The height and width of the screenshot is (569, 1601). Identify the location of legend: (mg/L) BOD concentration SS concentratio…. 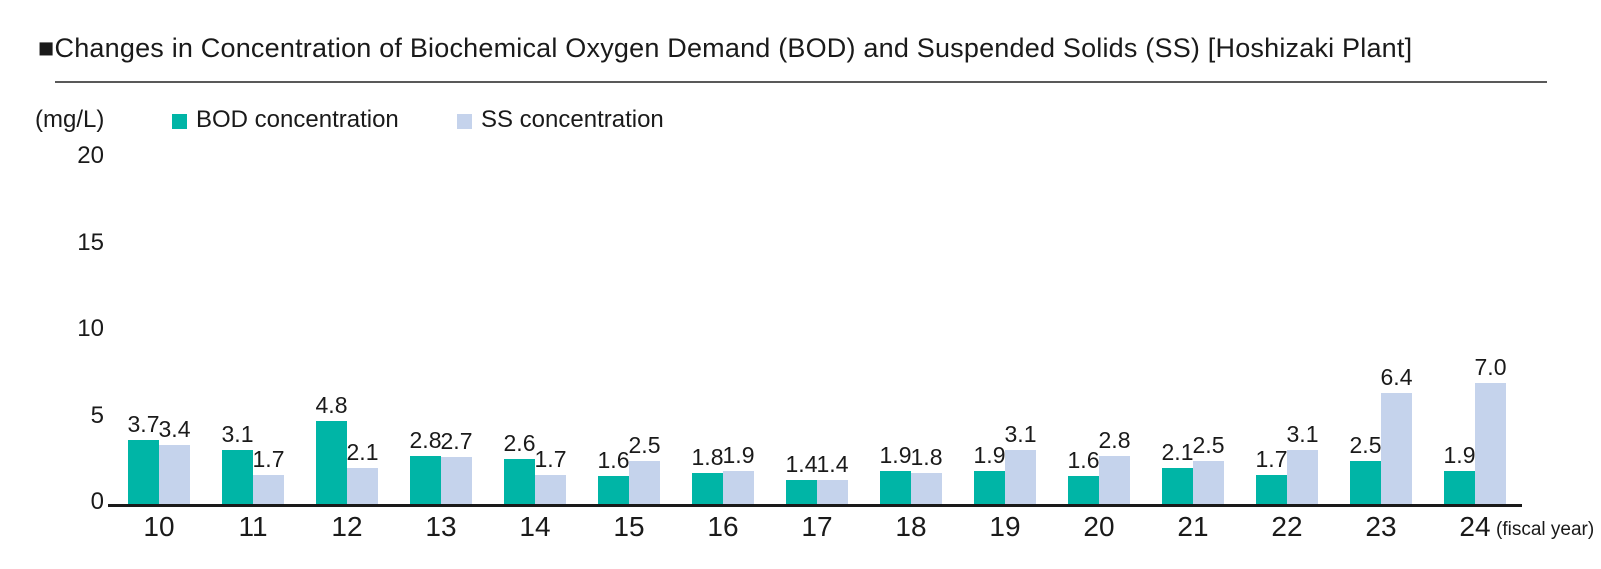
(800, 121).